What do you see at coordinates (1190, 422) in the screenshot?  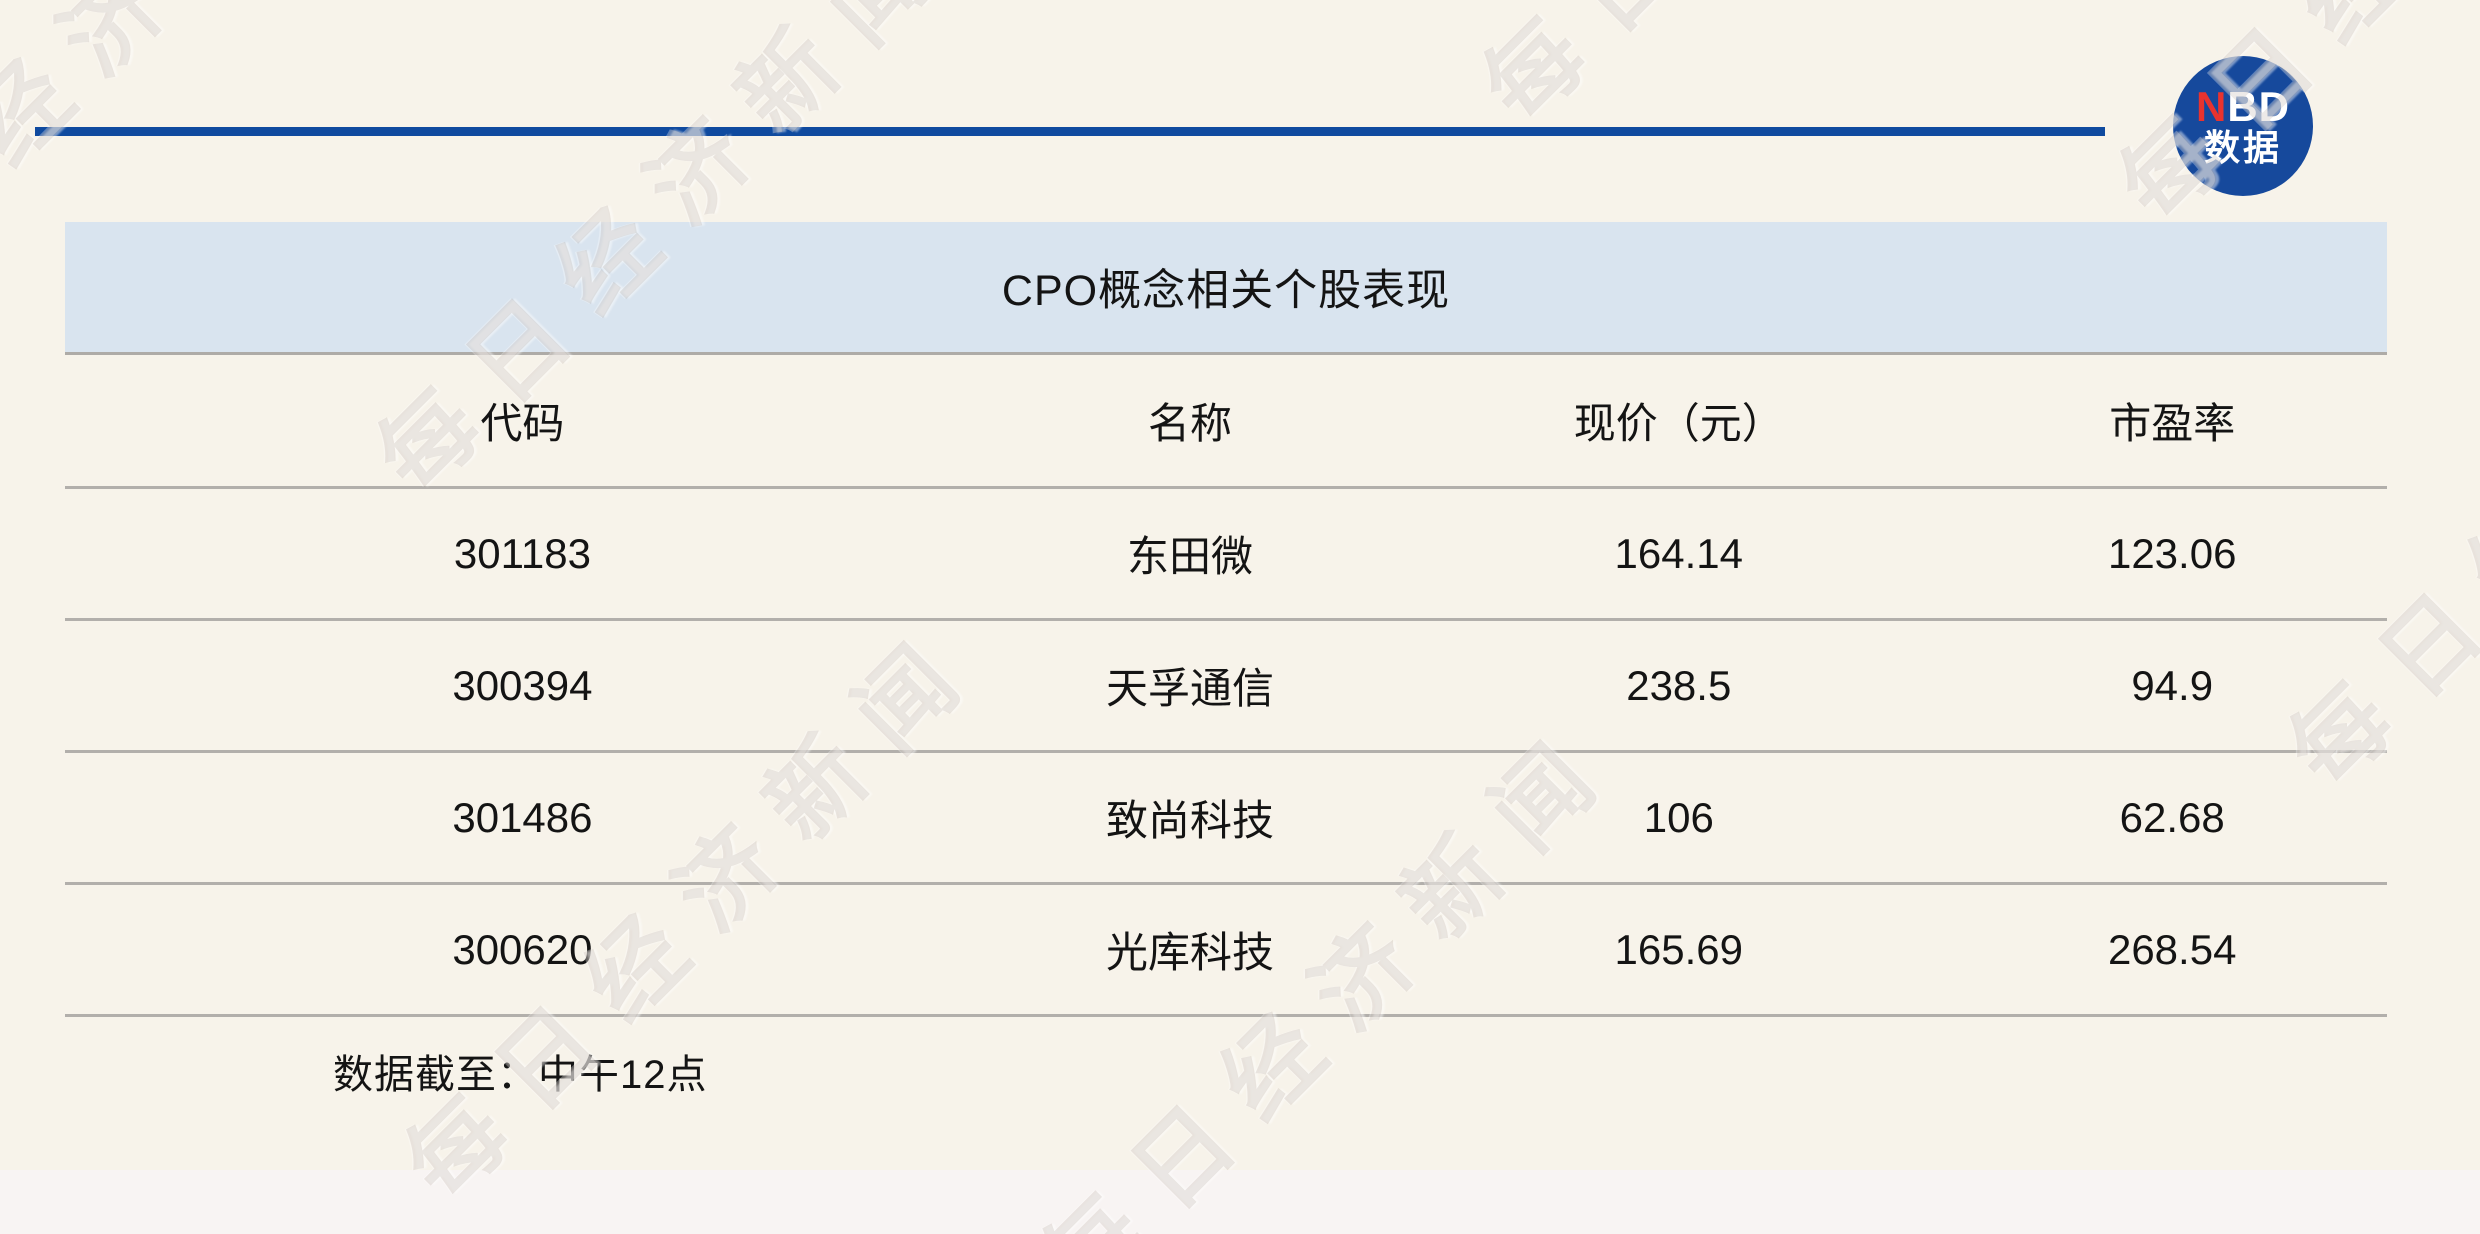 I see `col-header-name: 名称` at bounding box center [1190, 422].